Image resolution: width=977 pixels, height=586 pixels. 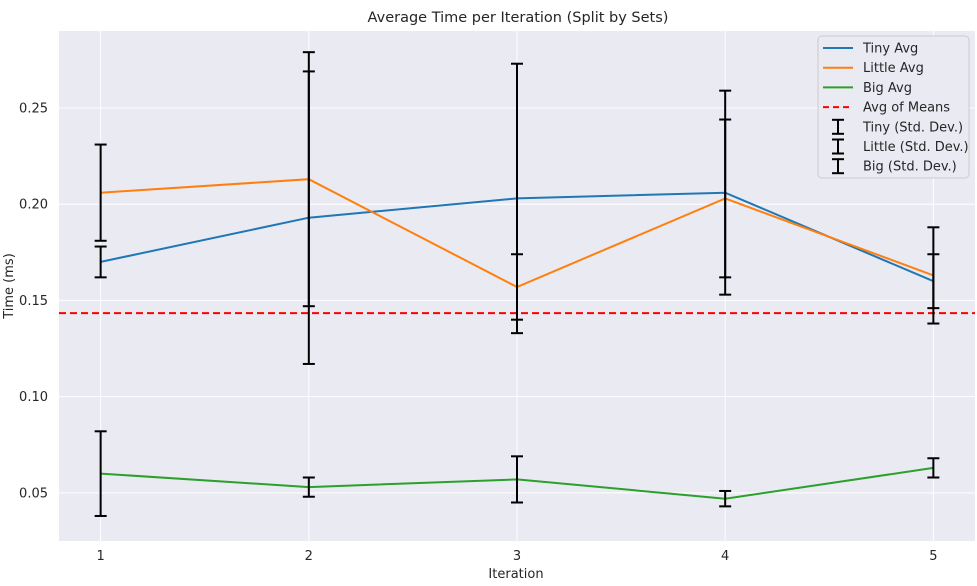 What do you see at coordinates (887, 88) in the screenshot?
I see `legend-label: Big Avg` at bounding box center [887, 88].